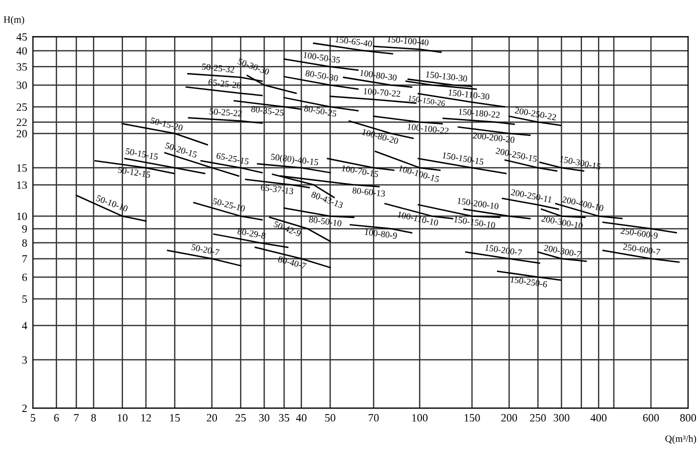 The image size is (700, 453). Describe the element at coordinates (509, 418) in the screenshot. I see `x-tick-label: 200` at that location.